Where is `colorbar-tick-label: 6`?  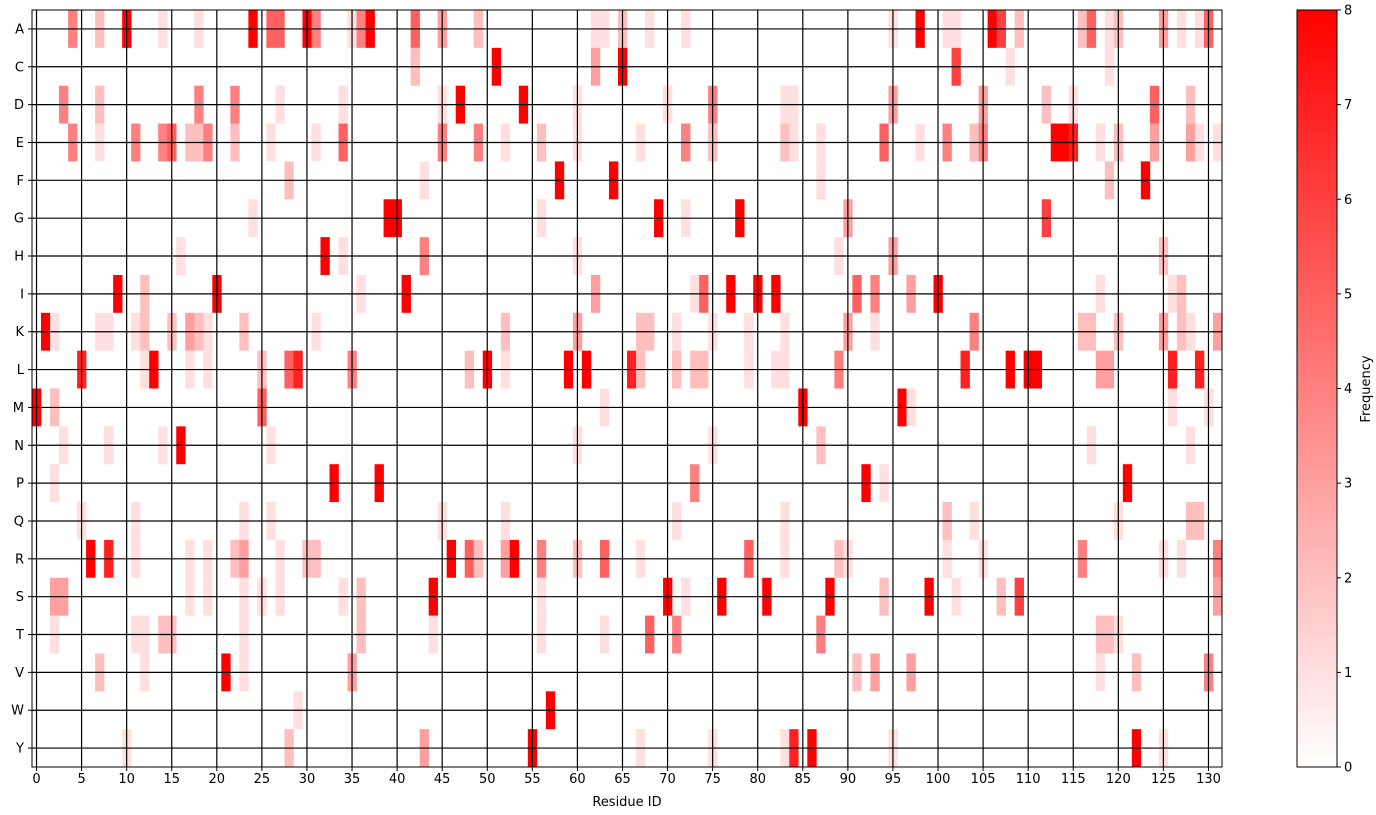
colorbar-tick-label: 6 is located at coordinates (1348, 200).